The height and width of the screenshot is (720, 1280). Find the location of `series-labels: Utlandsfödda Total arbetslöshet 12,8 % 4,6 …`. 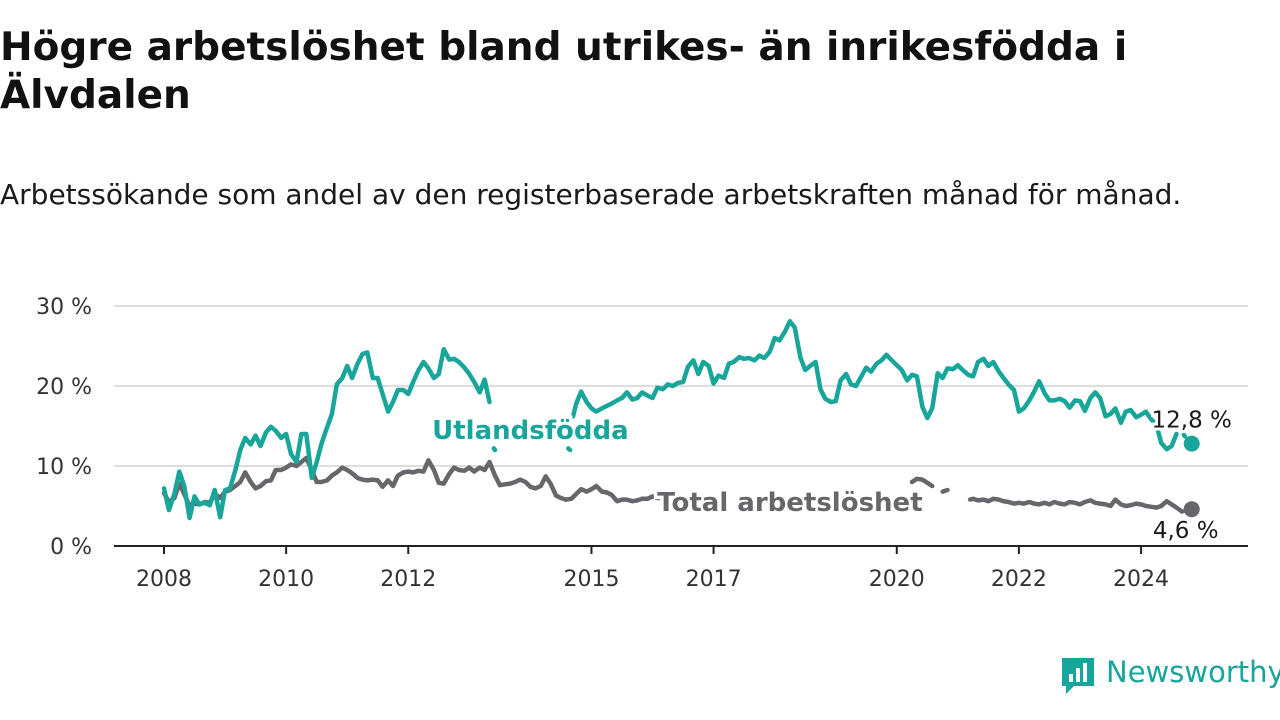

series-labels: Utlandsfödda Total arbetslöshet 12,8 % 4,6 … is located at coordinates (832, 476).